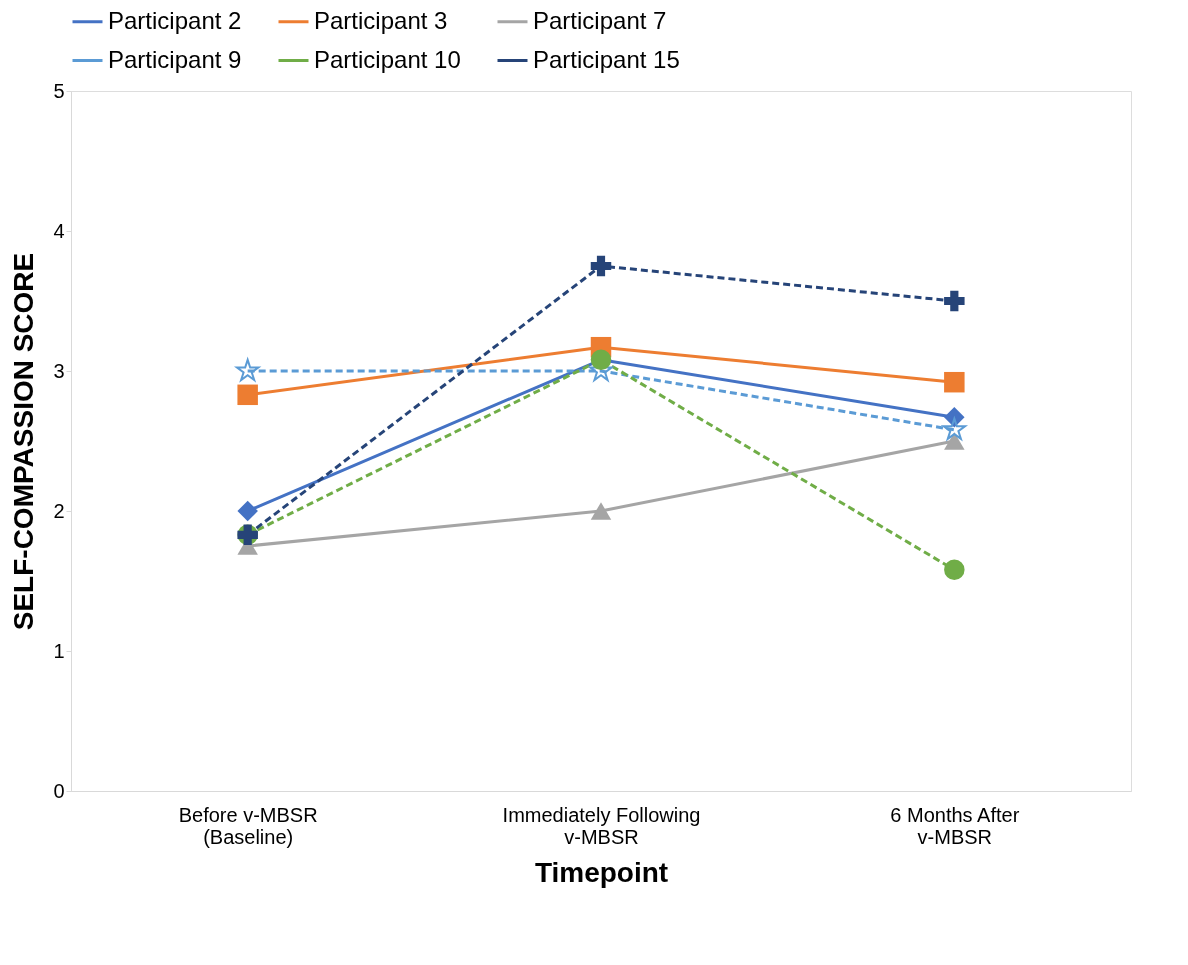 The image size is (1188, 965). I want to click on y-tick-label: 2, so click(59, 510).